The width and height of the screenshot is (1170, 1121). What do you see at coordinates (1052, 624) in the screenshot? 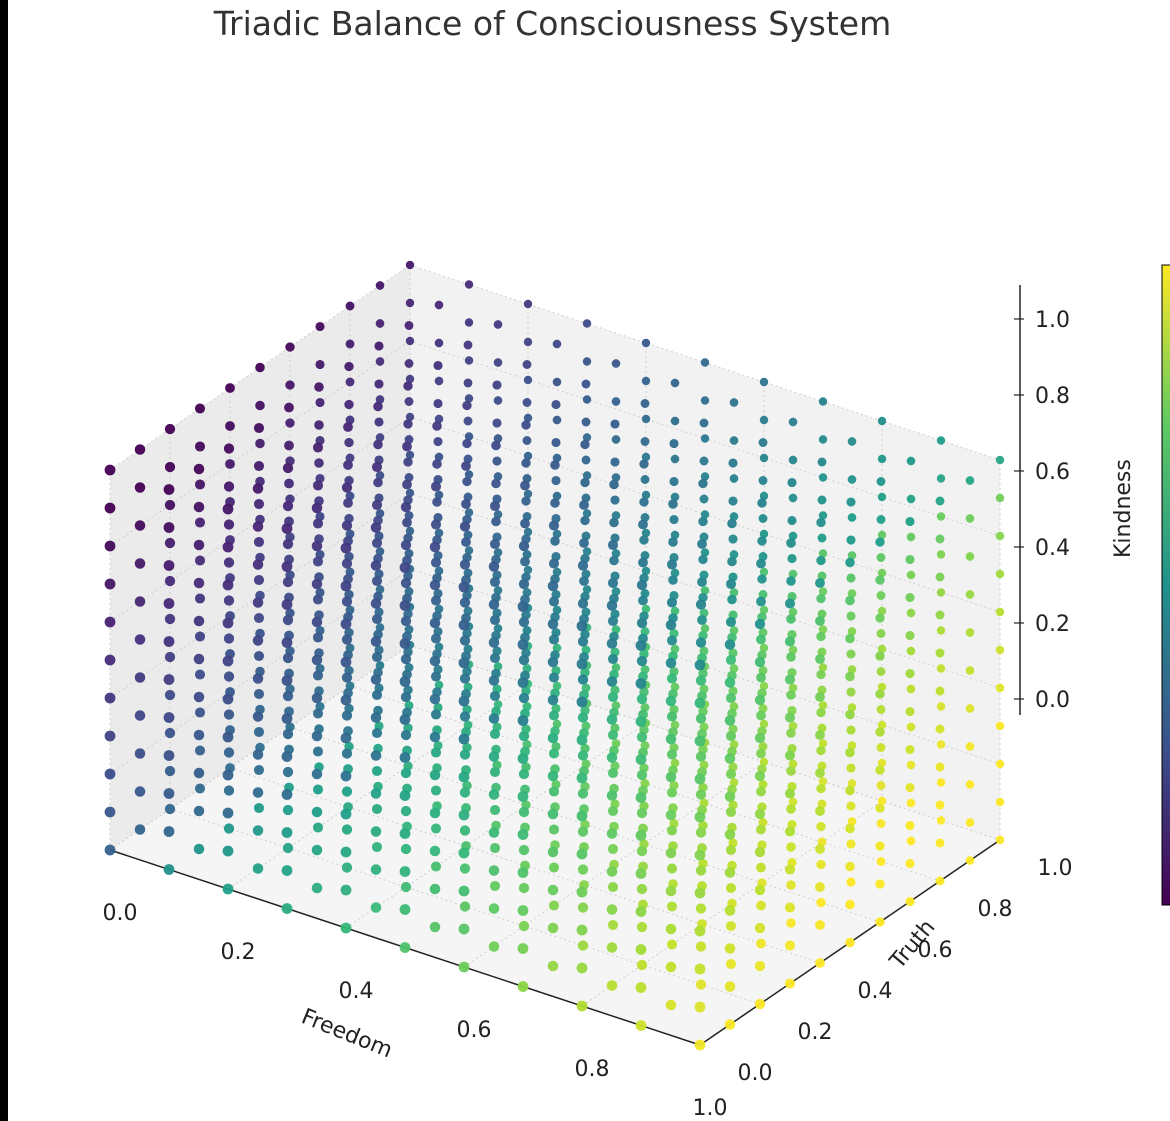
I see `z-tick-label: 0.2` at bounding box center [1052, 624].